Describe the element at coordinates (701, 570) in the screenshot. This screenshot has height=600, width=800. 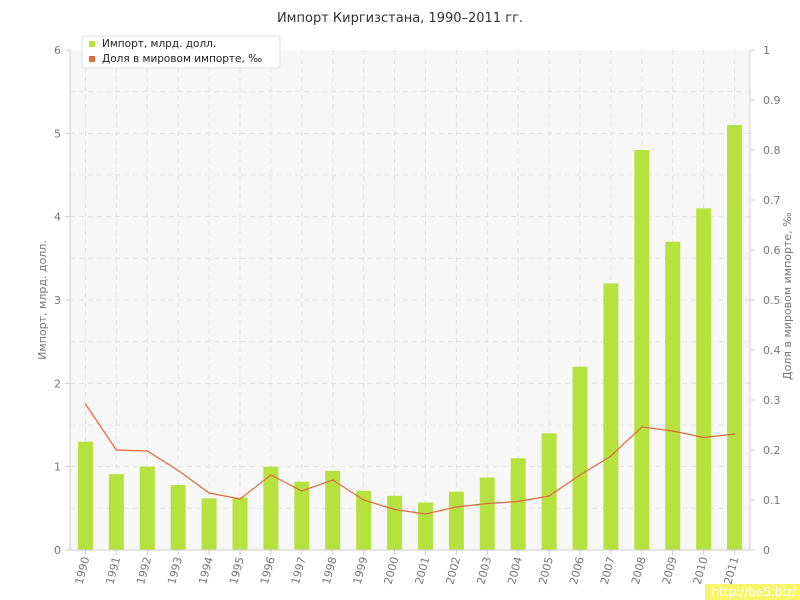
I see `x-axis-tick-label: 2010` at that location.